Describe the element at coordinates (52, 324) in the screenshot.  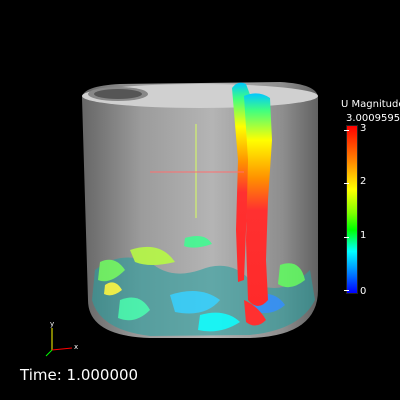
I see `axis-y-label: y` at that location.